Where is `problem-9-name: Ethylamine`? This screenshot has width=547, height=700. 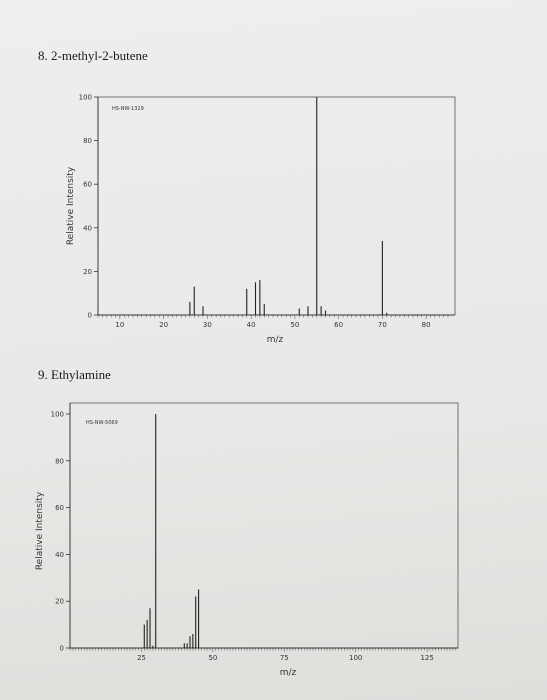
problem-9-name: Ethylamine is located at coordinates (81, 374).